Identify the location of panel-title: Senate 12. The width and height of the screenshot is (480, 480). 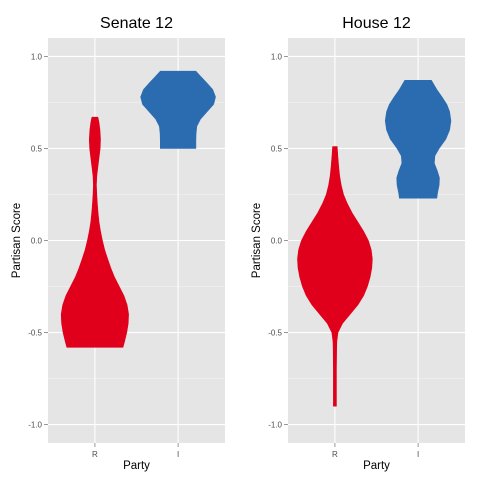
(136, 23).